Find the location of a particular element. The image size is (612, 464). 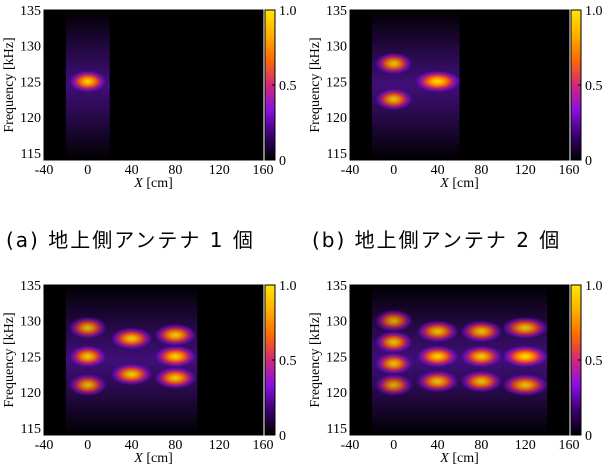

caption-b: (b) 地上側アンテナ 2 個 is located at coordinates (437, 240).